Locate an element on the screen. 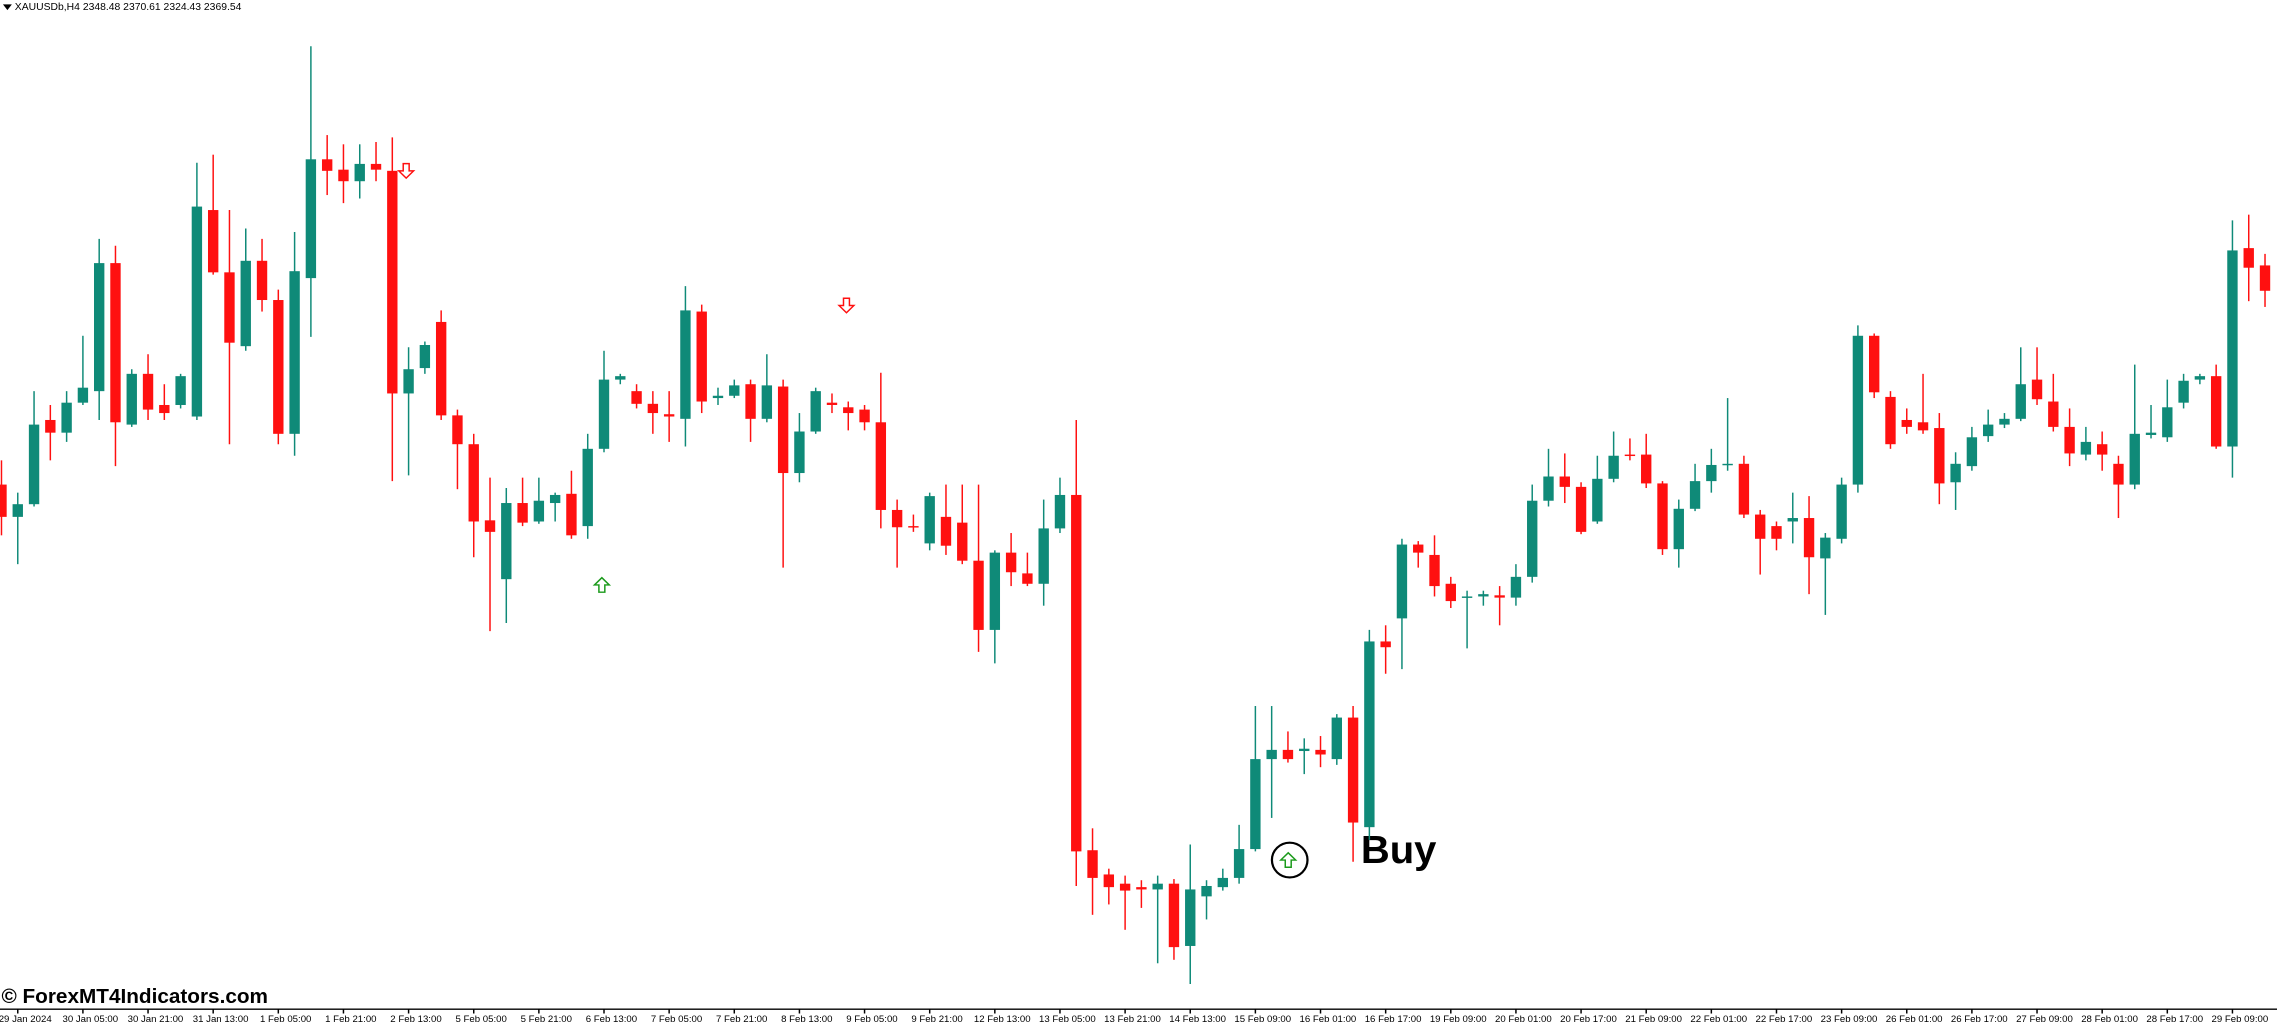 This screenshot has height=1028, width=2277. x-tick-label: 21 Feb 09:00 is located at coordinates (1653, 1019).